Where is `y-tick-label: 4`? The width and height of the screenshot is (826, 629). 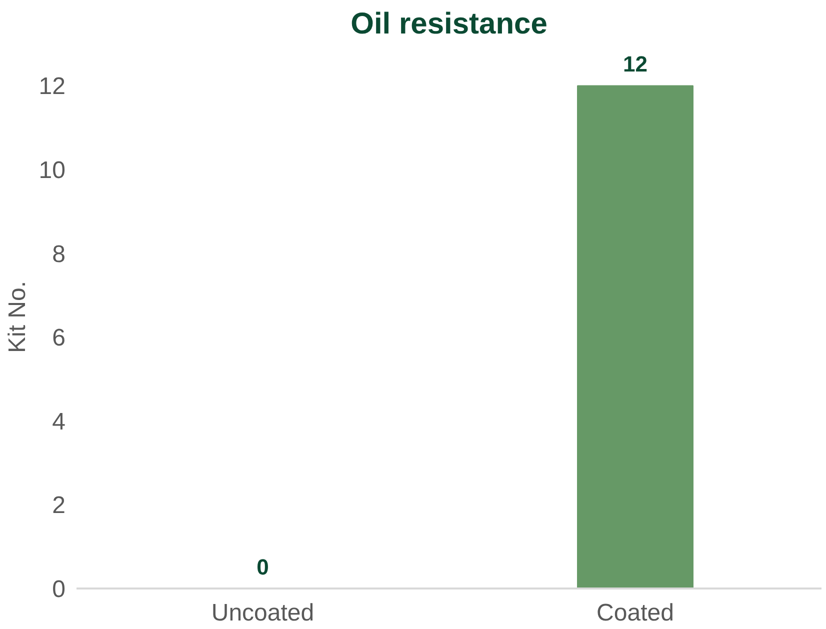
y-tick-label: 4 is located at coordinates (59, 422).